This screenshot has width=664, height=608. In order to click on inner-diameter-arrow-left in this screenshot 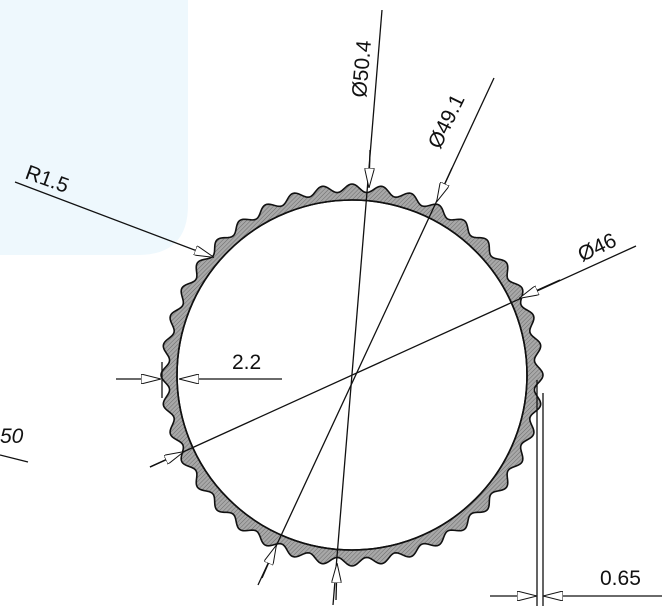, I will do `click(166, 460)`.